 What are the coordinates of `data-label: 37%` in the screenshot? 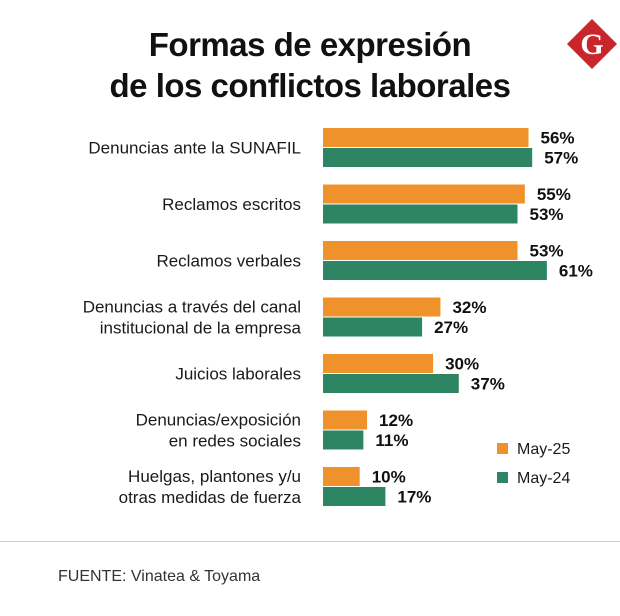 It's located at (488, 384).